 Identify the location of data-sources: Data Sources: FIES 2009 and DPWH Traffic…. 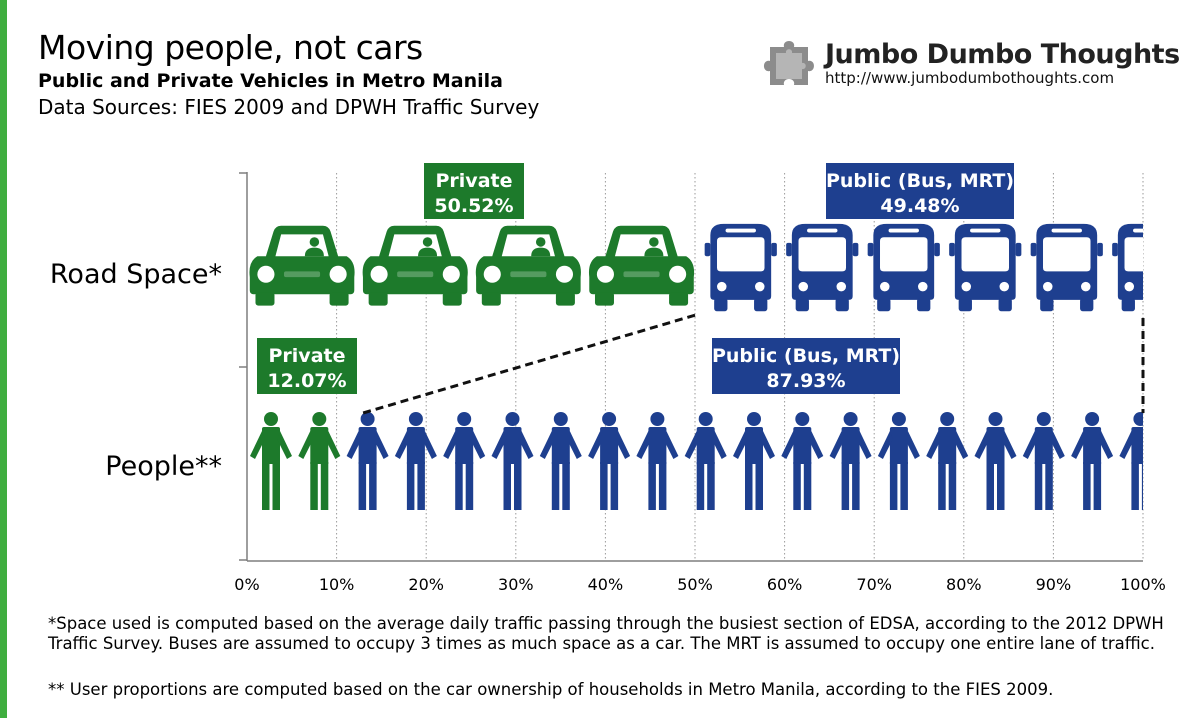
(289, 107).